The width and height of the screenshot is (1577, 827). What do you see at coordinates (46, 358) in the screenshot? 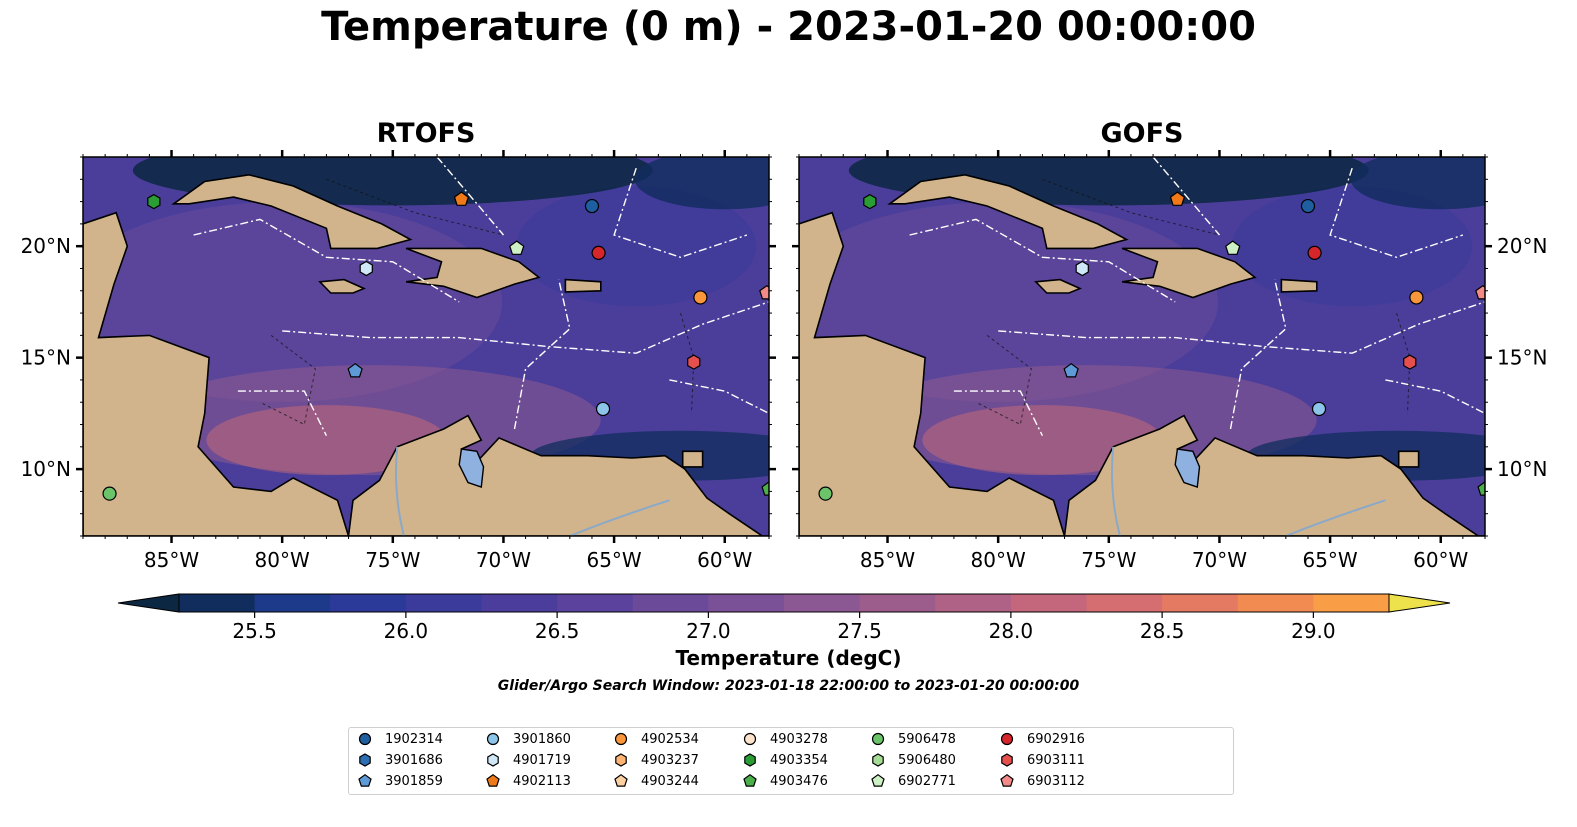
I see `lat-tick-label: 15°N` at bounding box center [46, 358].